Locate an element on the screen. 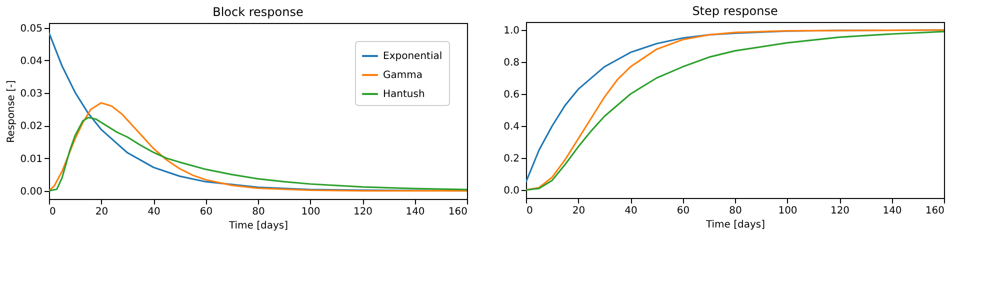  legend-label: Hantush is located at coordinates (404, 94).